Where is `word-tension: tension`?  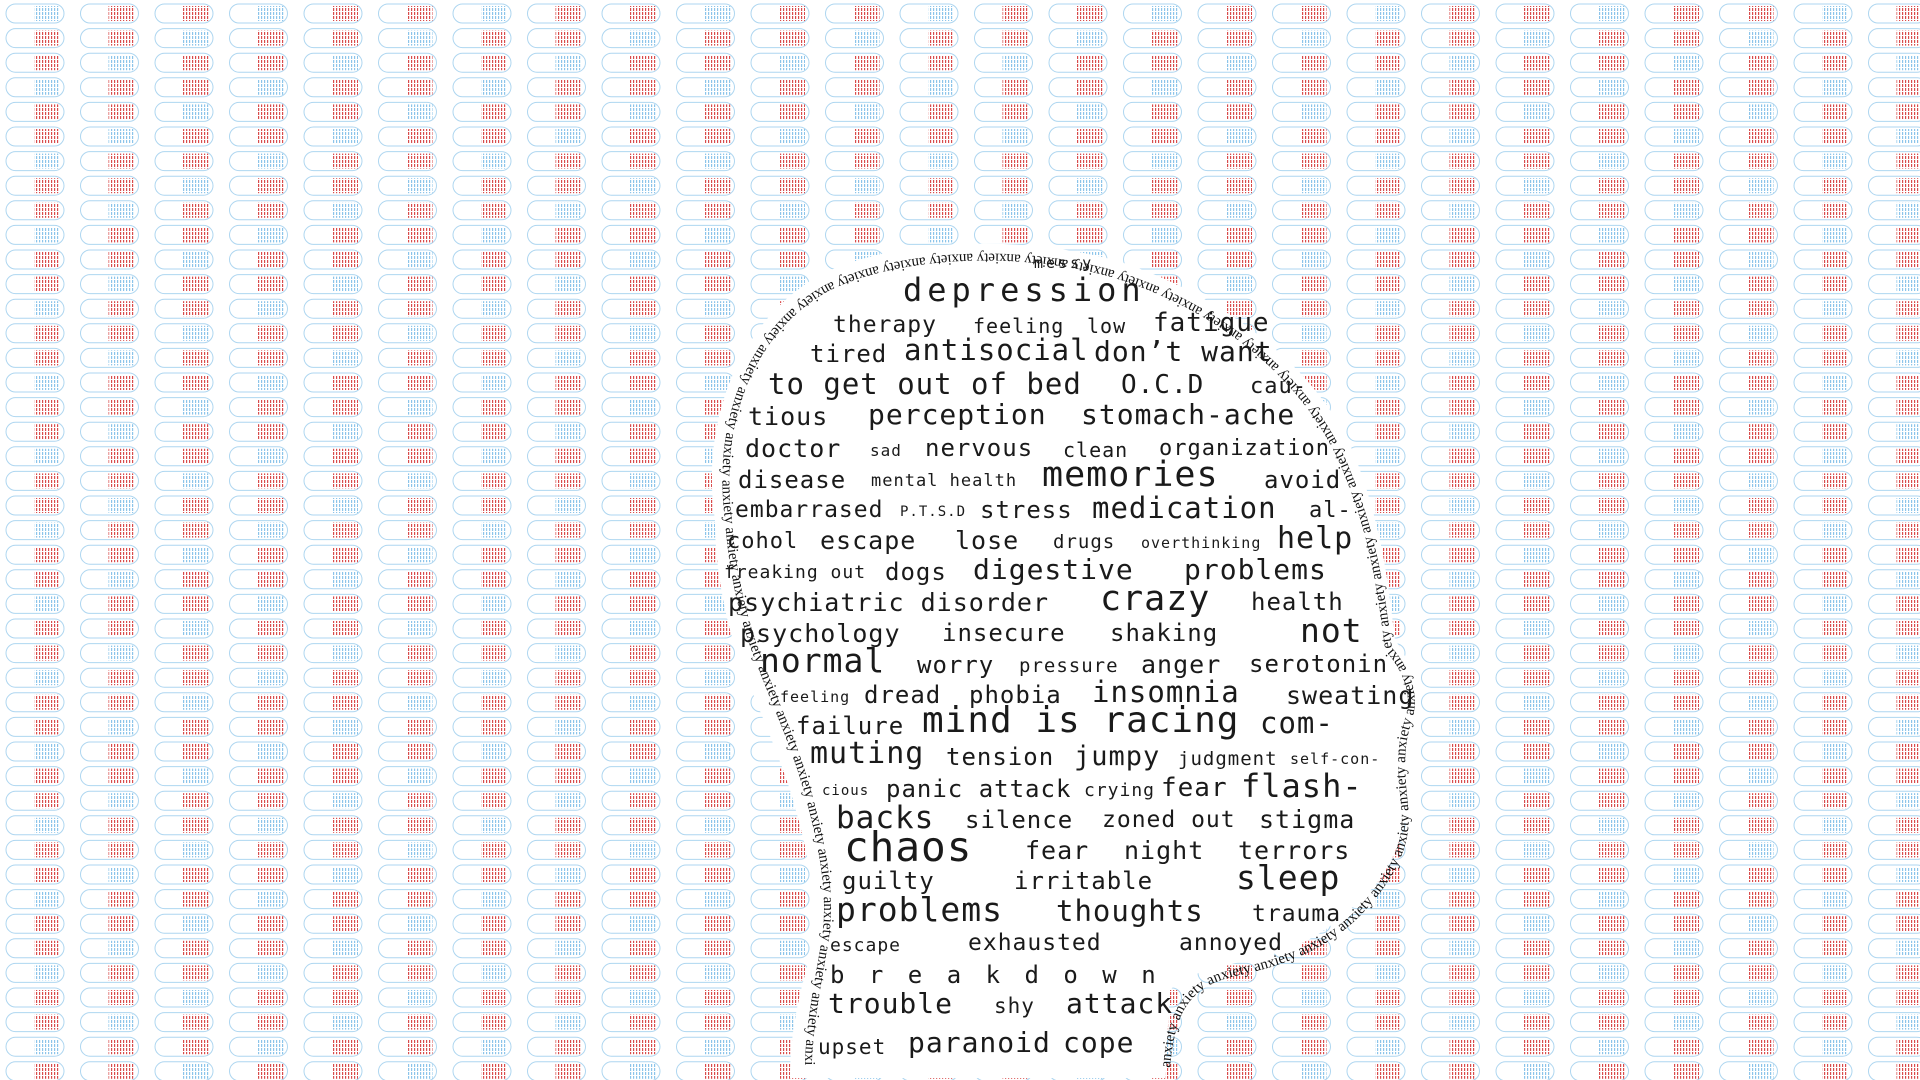 word-tension: tension is located at coordinates (1000, 757).